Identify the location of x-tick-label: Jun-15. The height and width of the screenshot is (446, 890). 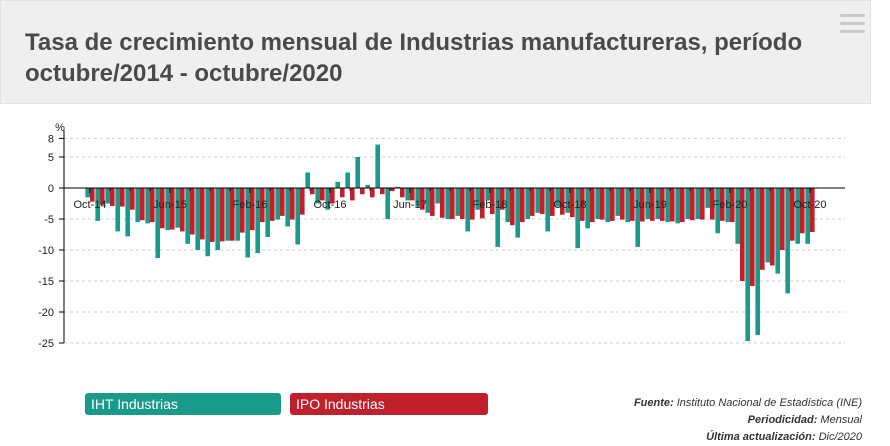
(170, 205).